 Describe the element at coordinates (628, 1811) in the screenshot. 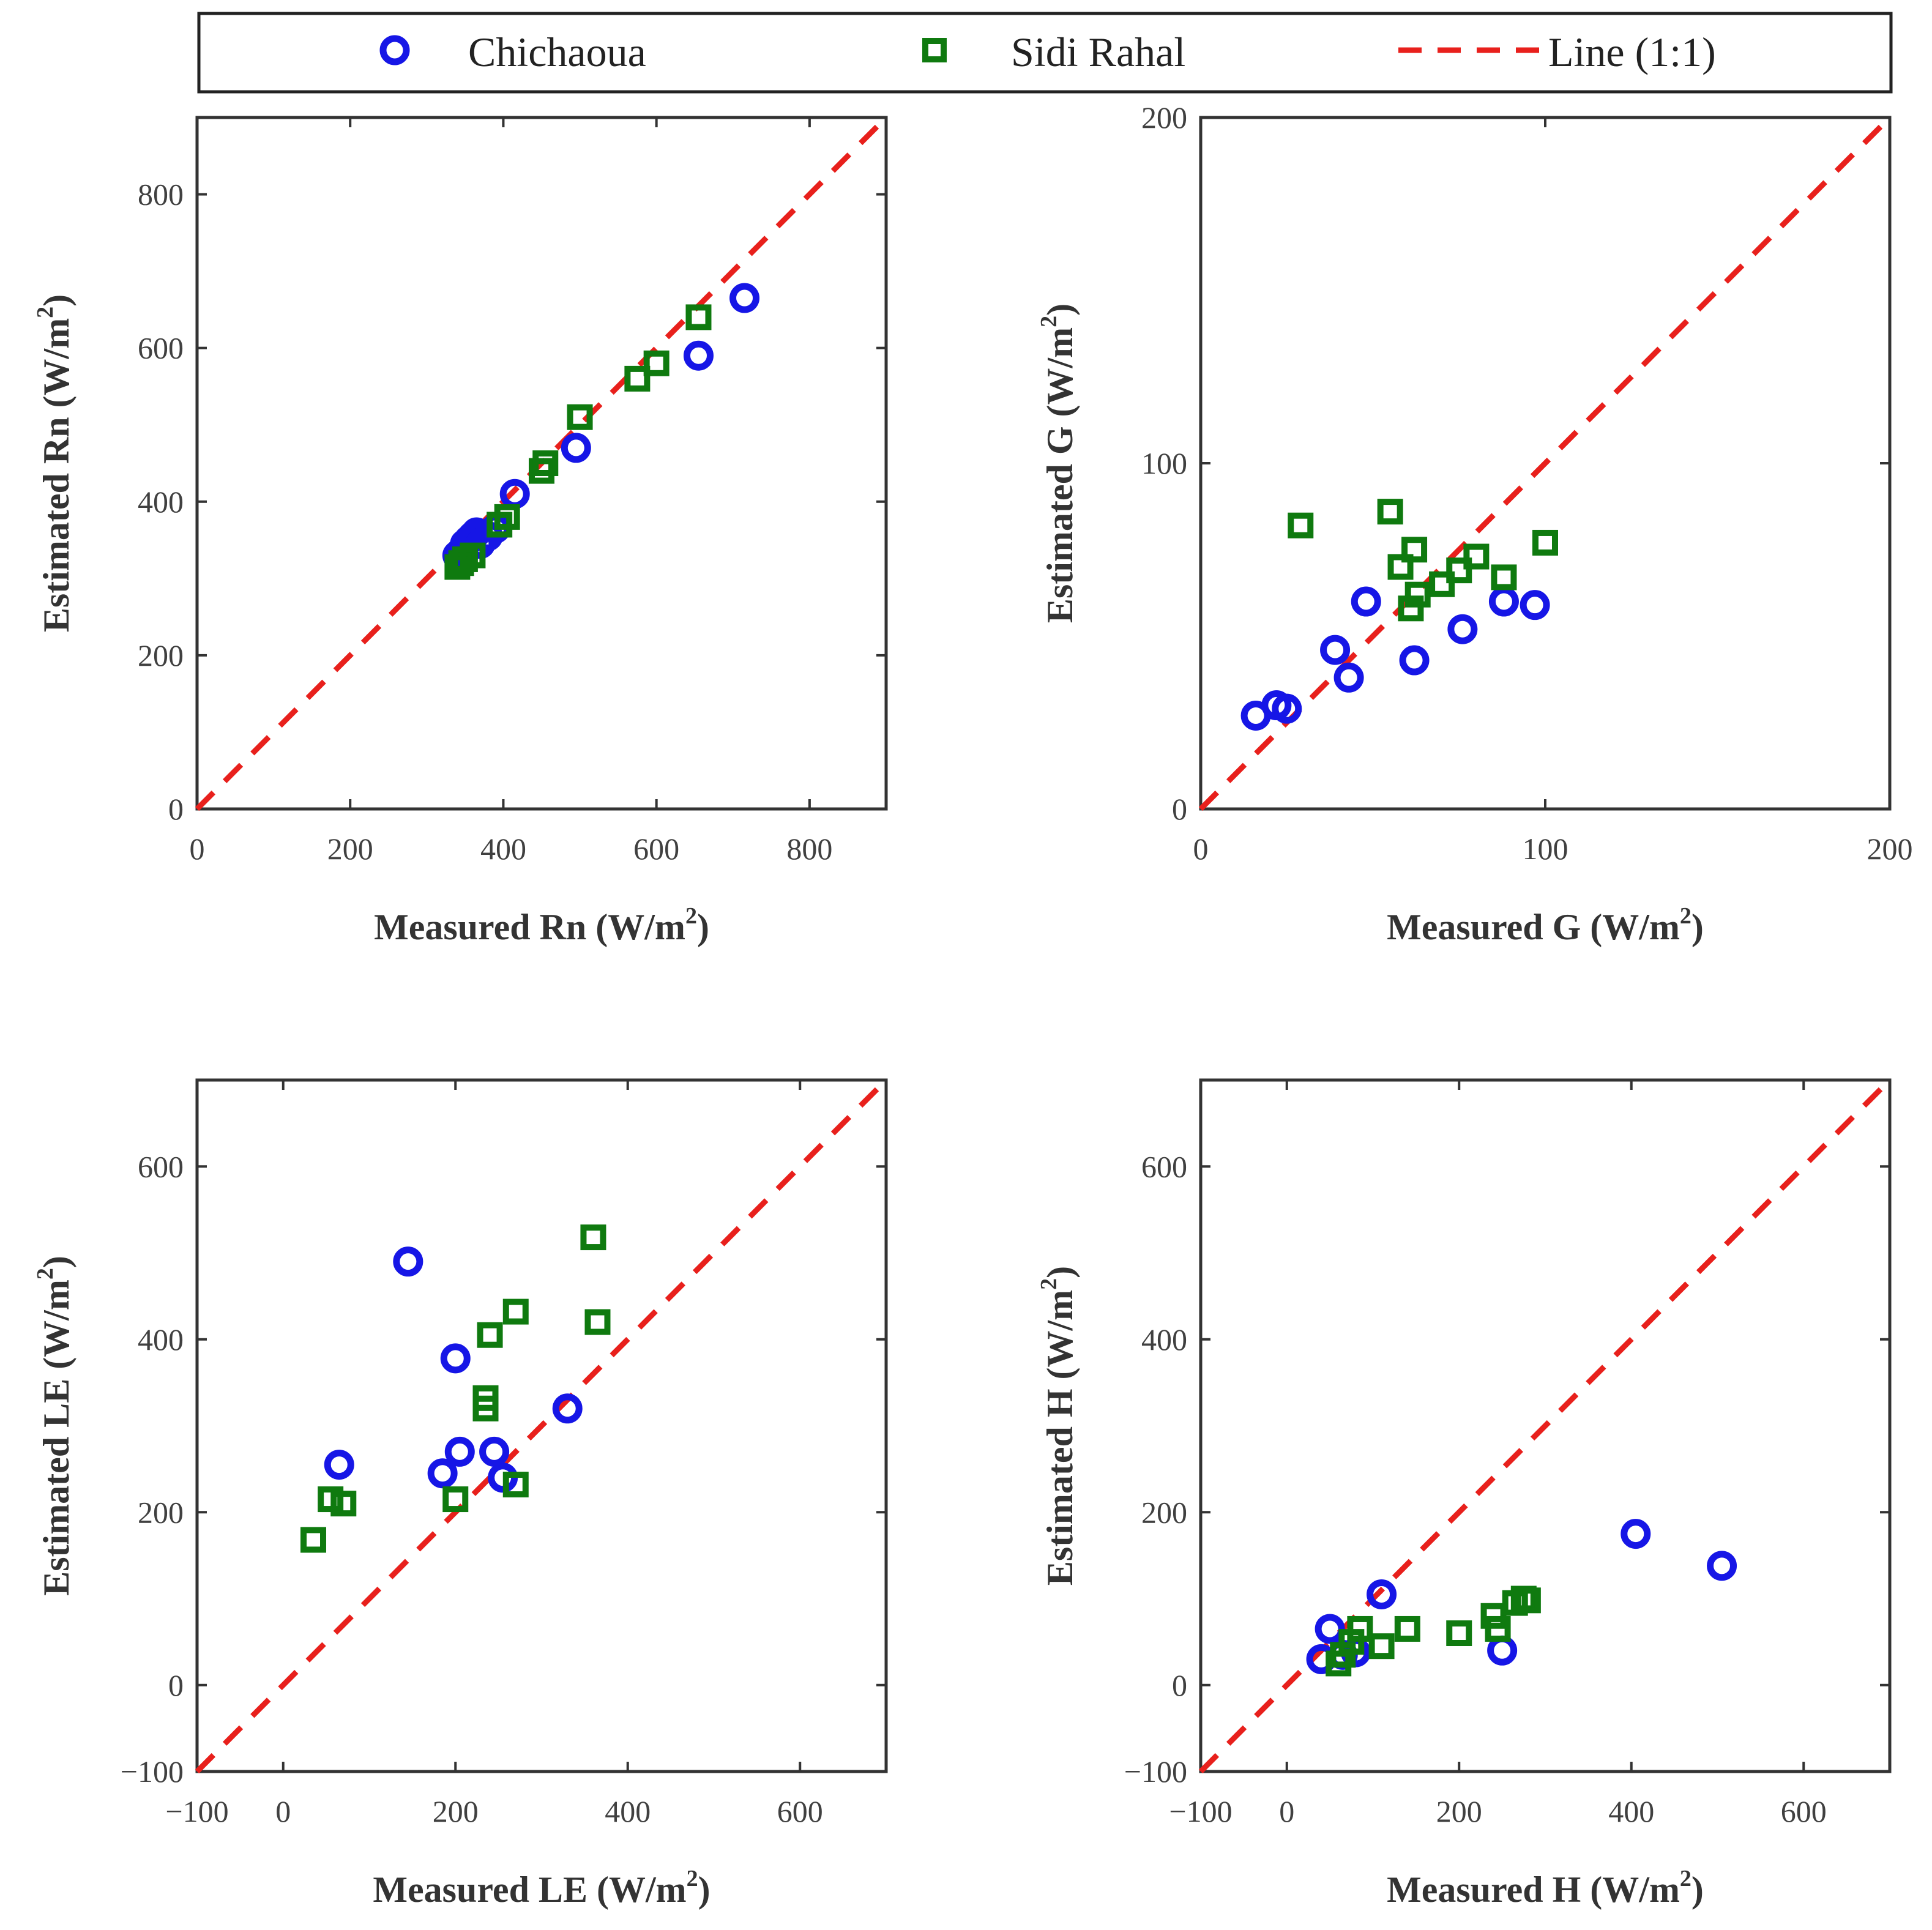

I see `x-tick-label-le: 400` at that location.